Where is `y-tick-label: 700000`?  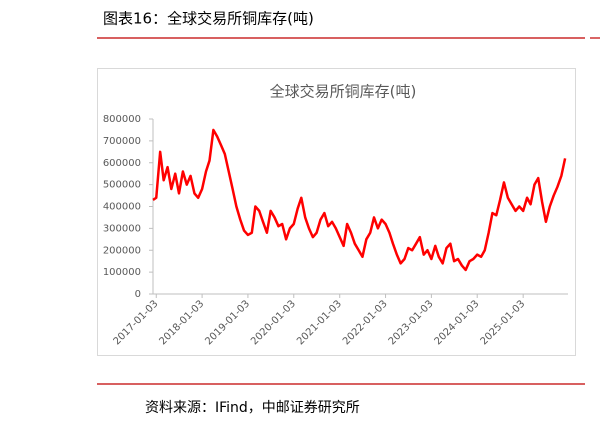 y-tick-label: 700000 is located at coordinates (122, 141).